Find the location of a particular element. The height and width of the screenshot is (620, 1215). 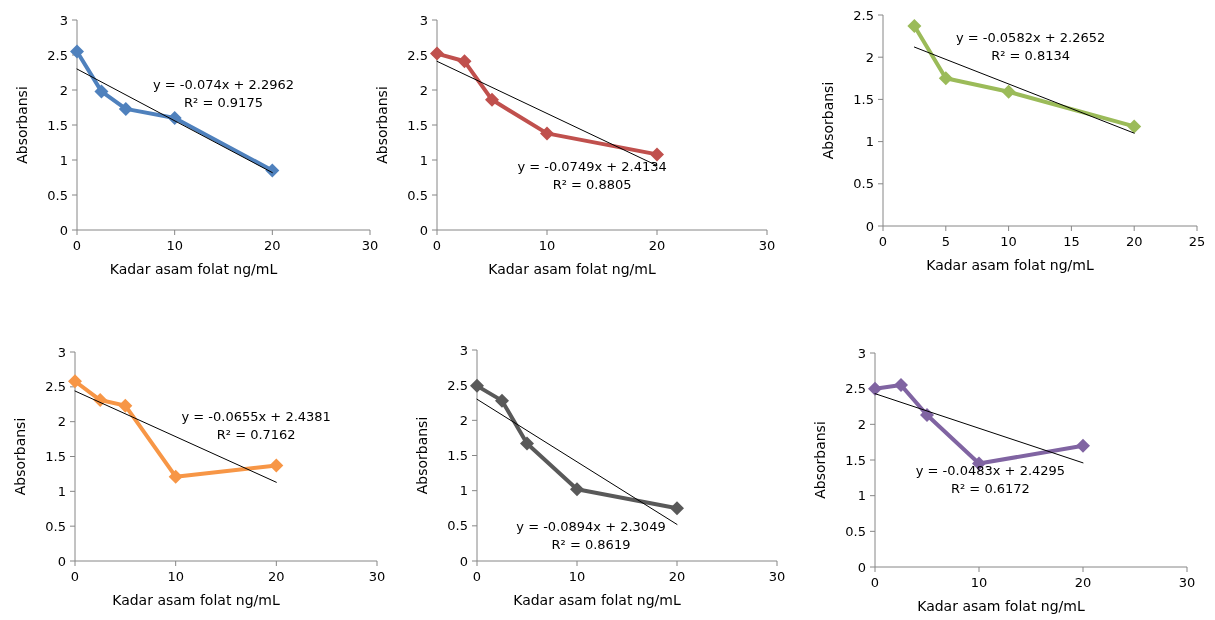

annotation: y = -0.0655x + 2.4381 is located at coordinates (256, 416).